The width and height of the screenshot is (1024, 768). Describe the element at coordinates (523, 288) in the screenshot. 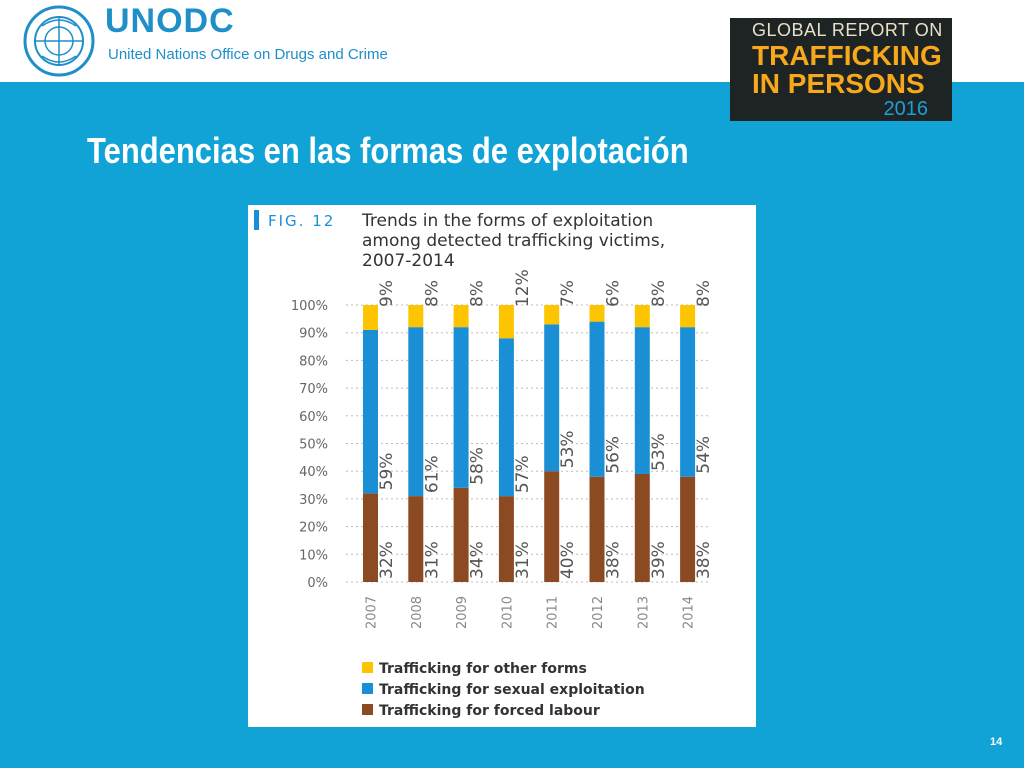

I see `data-label: 12%` at that location.